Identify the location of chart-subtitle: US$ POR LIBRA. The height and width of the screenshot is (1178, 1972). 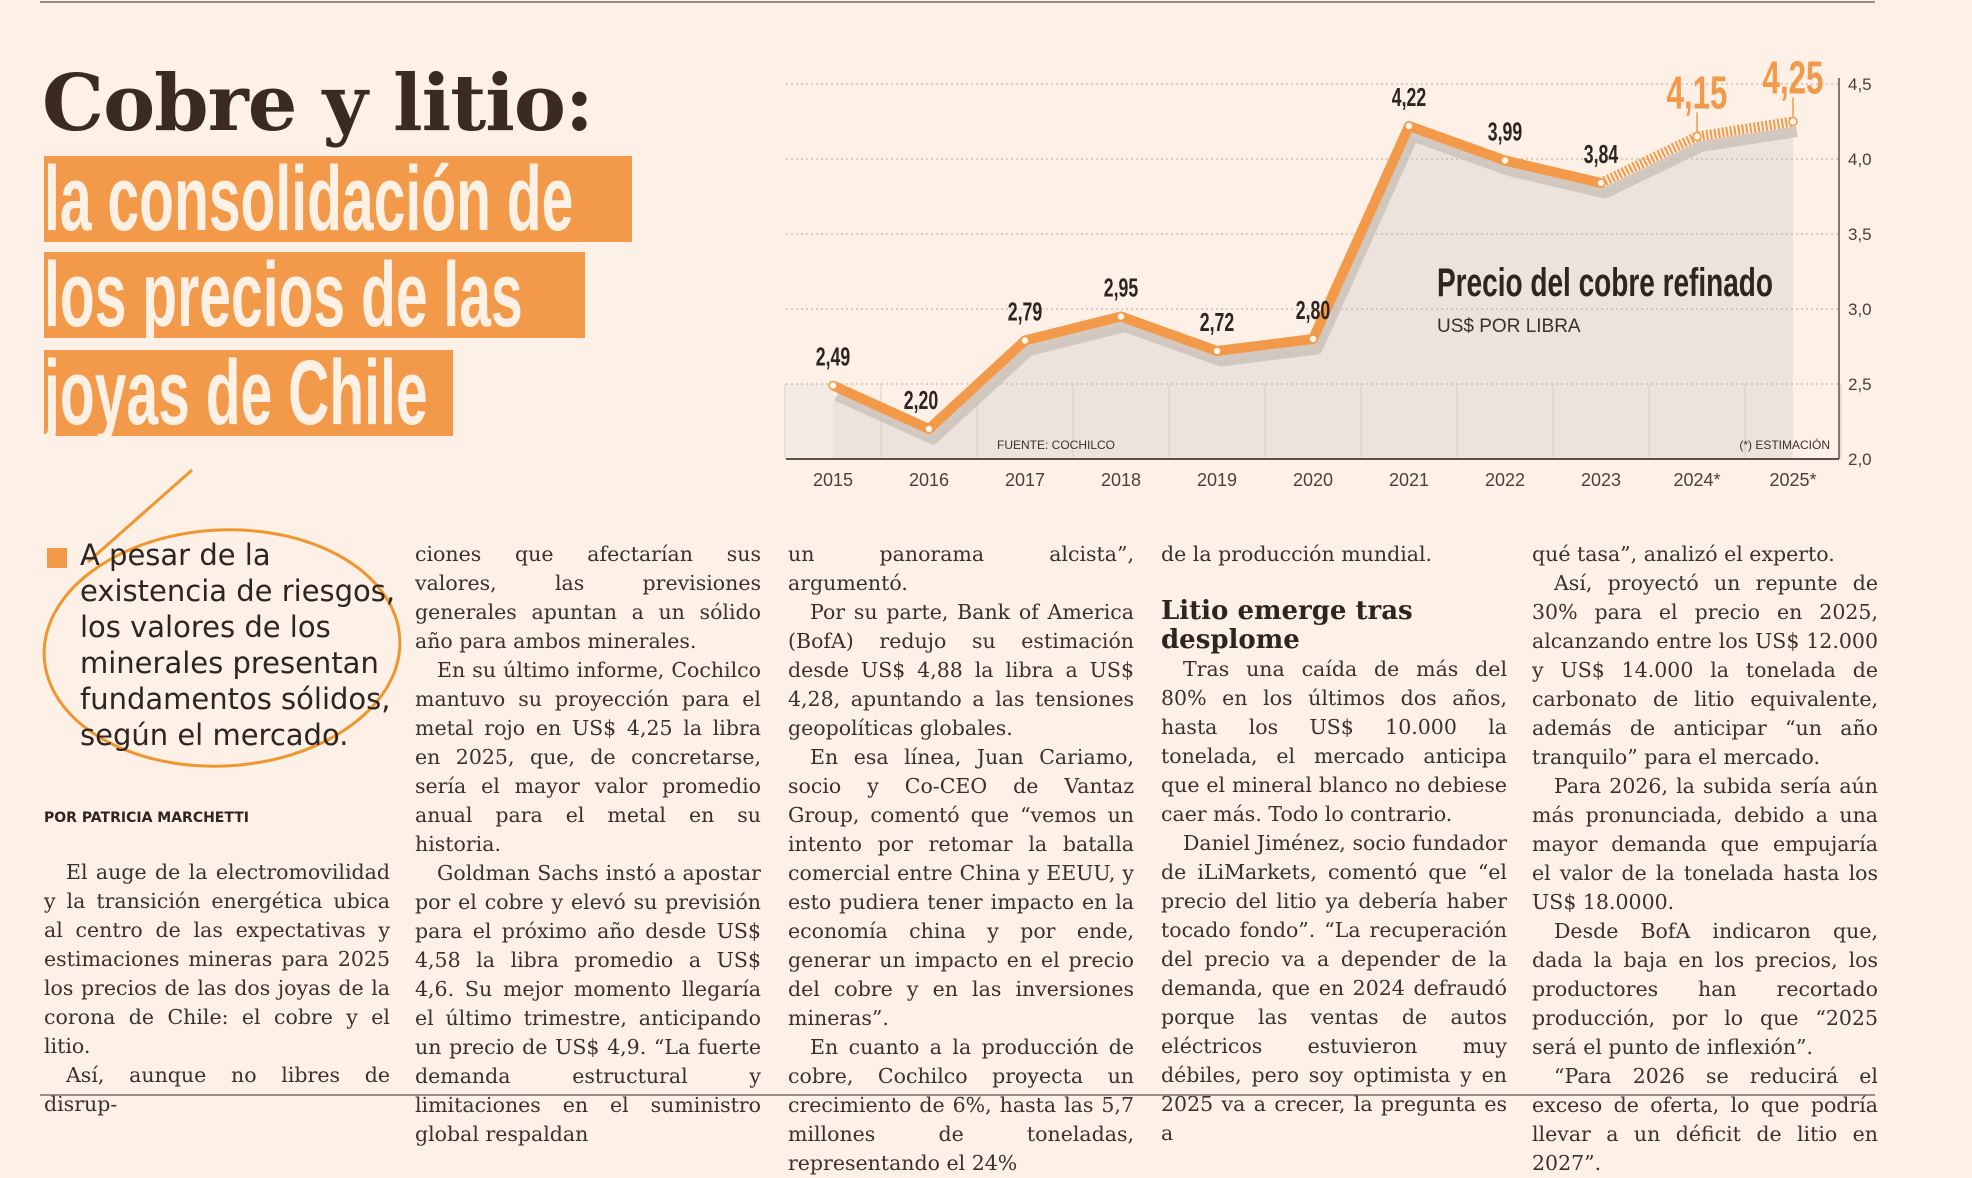
(1509, 326).